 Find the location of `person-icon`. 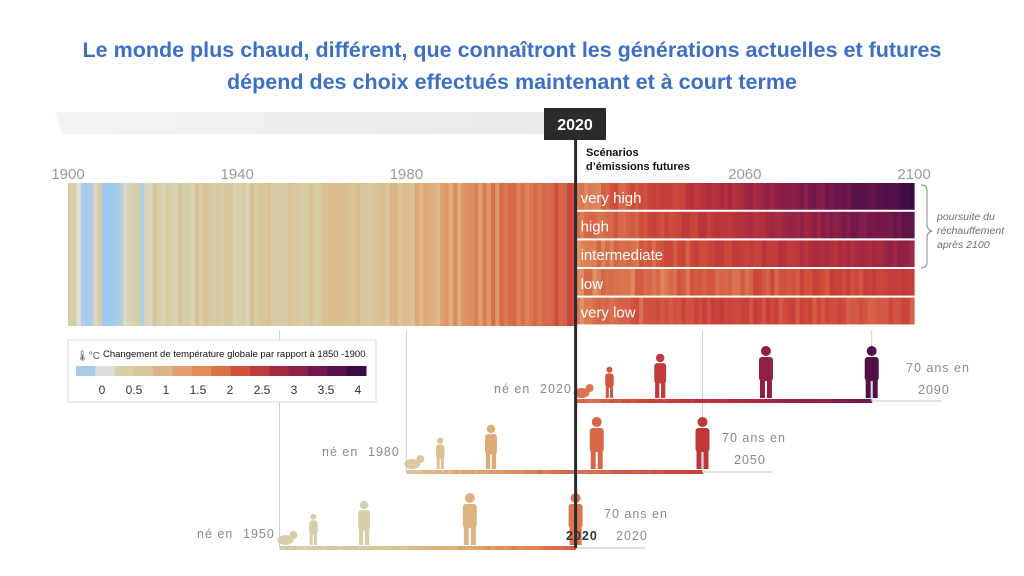

person-icon is located at coordinates (765, 372).